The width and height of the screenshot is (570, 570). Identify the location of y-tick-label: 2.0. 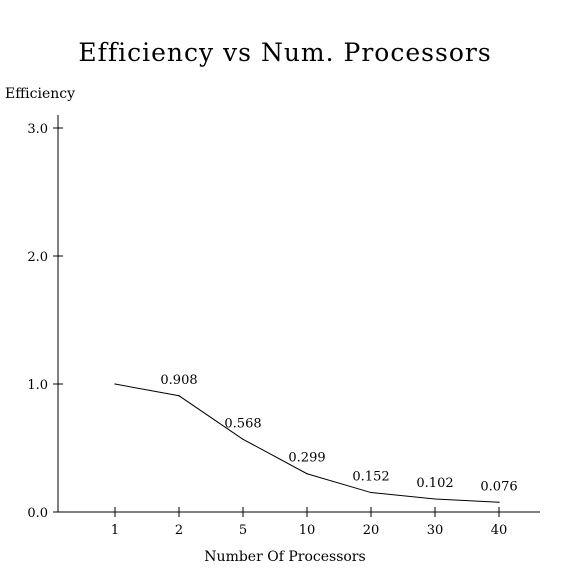
(37, 257).